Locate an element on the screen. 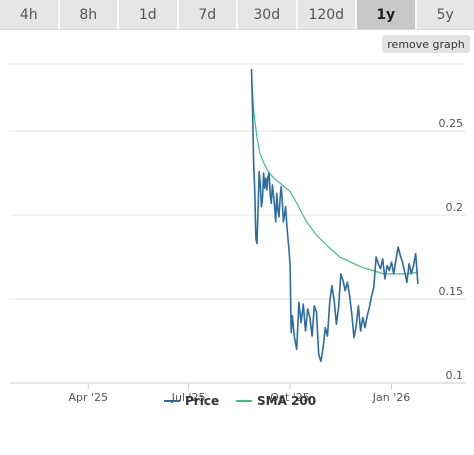 The width and height of the screenshot is (474, 455). x-tick-label: Oct '25 is located at coordinates (290, 397).